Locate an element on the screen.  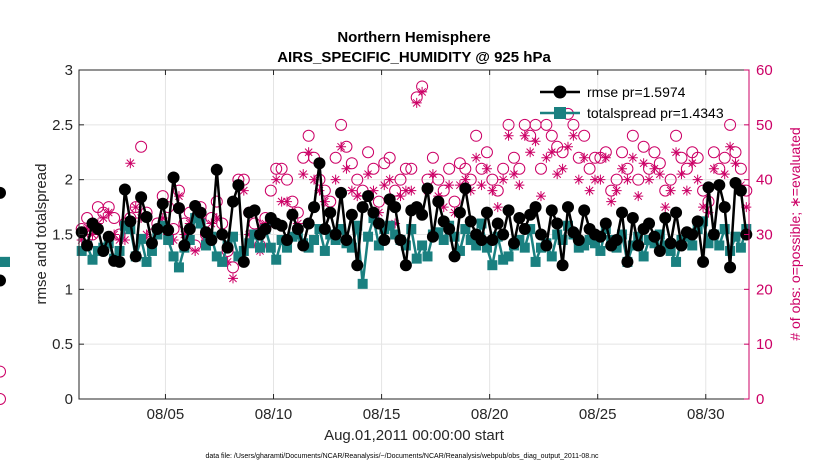
x-axis-label: Aug.01,2011 00:00:00 start is located at coordinates (414, 435).